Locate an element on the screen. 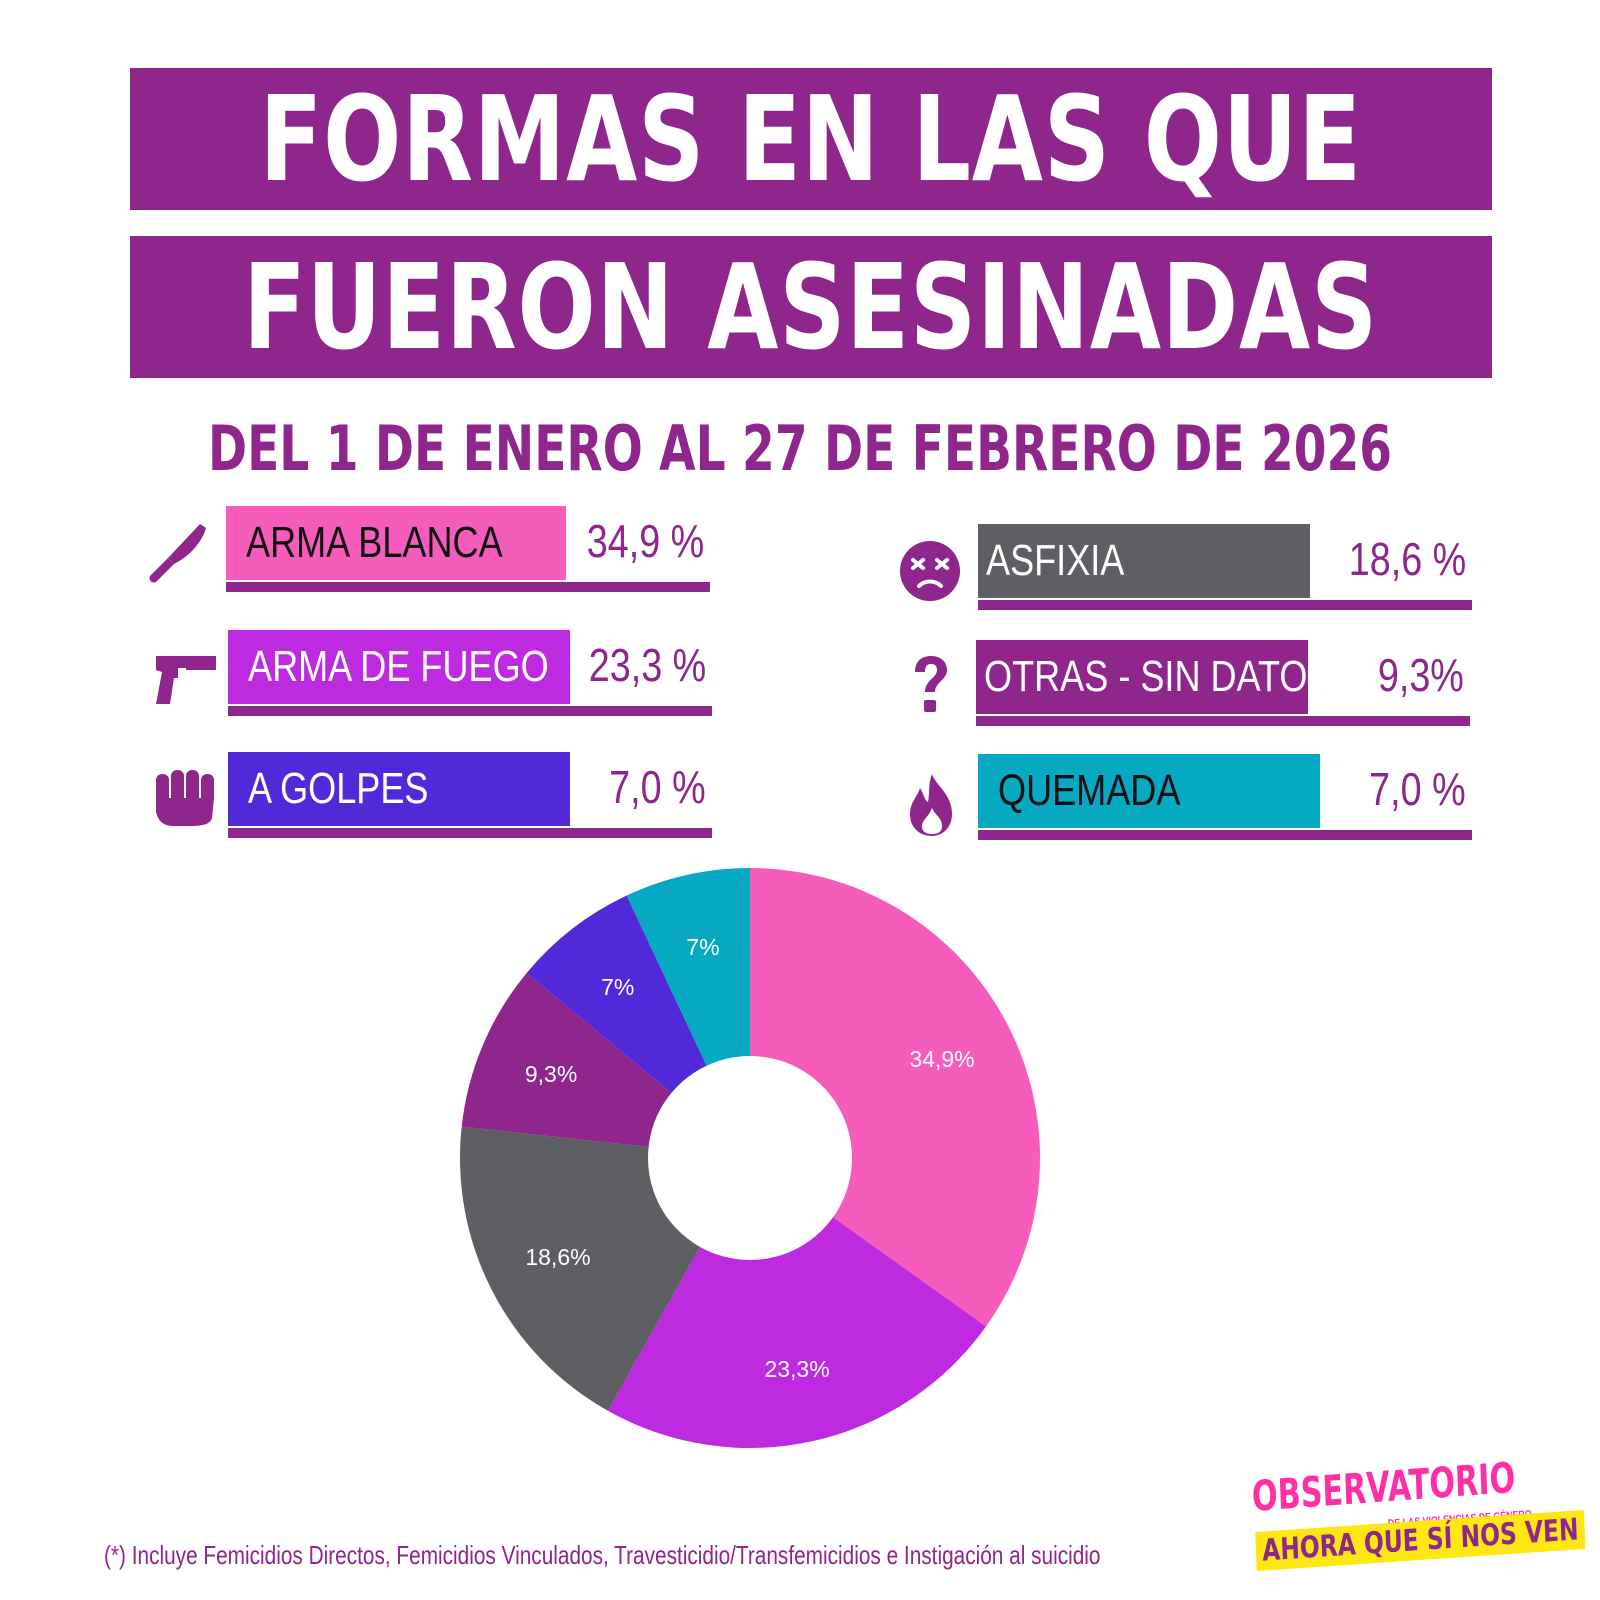 Image resolution: width=1600 pixels, height=1600 pixels. title-band-1: FORMAS EN LAS QUE is located at coordinates (811, 139).